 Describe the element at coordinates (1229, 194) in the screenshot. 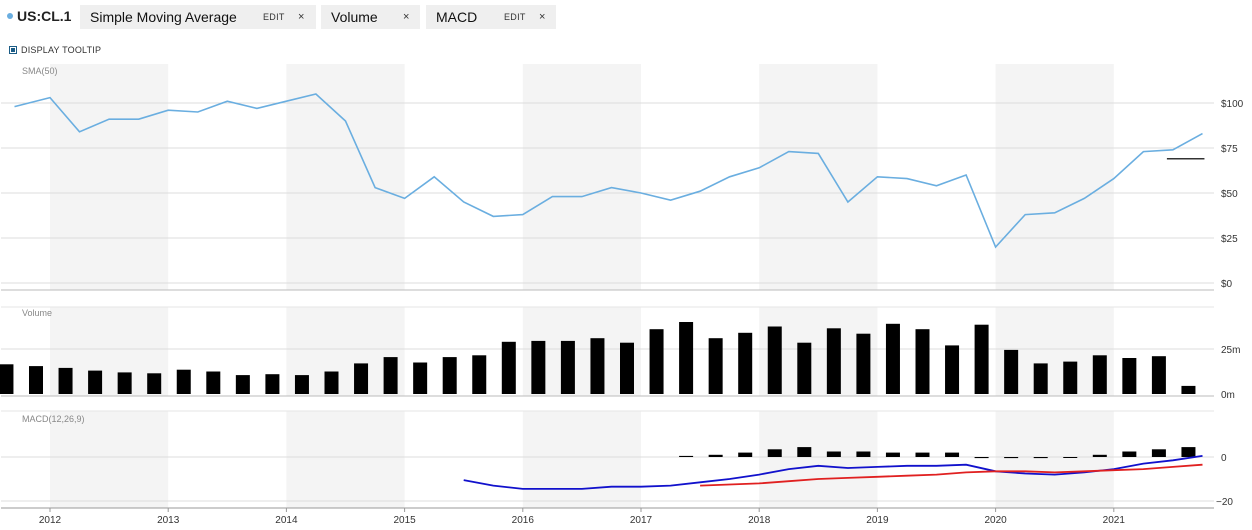

I see `y-tick-label: $50` at that location.